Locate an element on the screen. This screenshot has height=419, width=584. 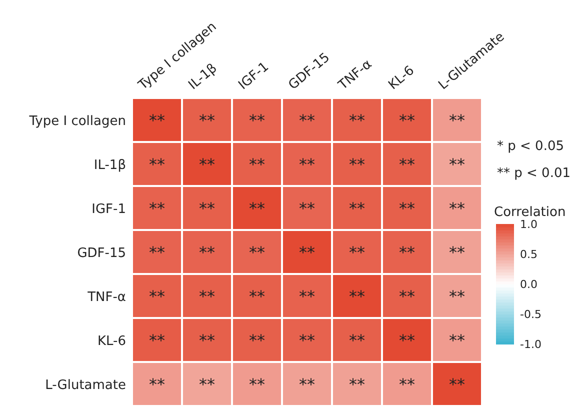
y-tick-label: GDF-15 is located at coordinates (101, 253).